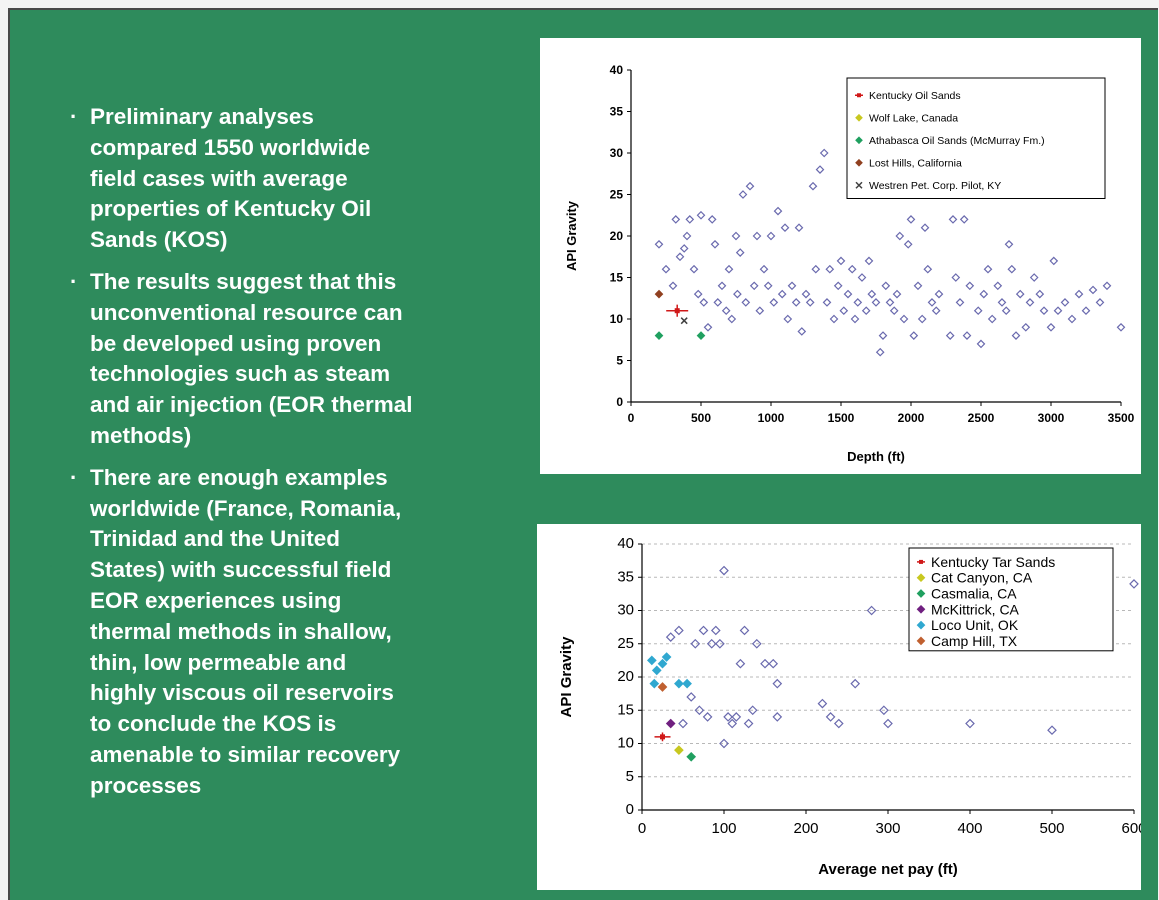 The image size is (1159, 900). Describe the element at coordinates (617, 278) in the screenshot. I see `y-tick-label: 15` at that location.